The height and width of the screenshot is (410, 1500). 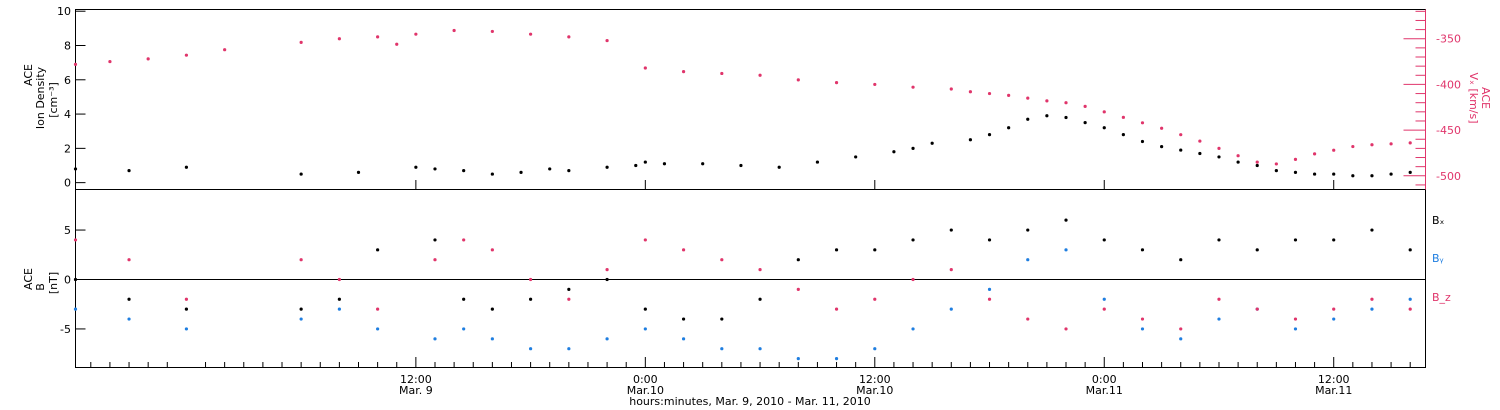 I want to click on density-y-tick-label: 4, so click(x=67, y=114).